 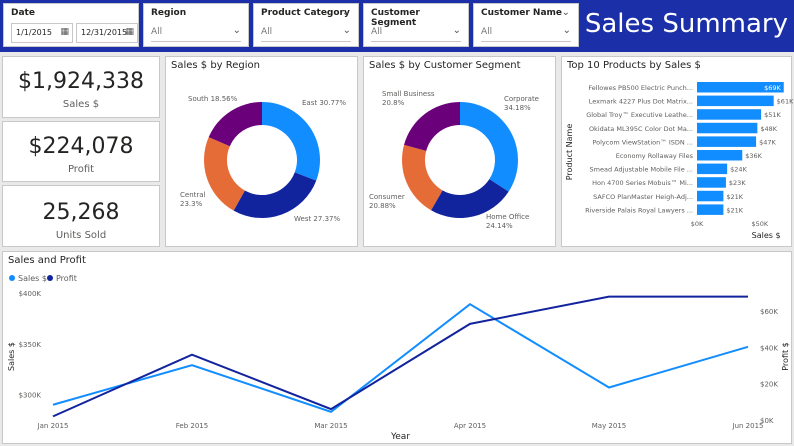 I want to click on bar-value-label: $23K, so click(x=737, y=183).